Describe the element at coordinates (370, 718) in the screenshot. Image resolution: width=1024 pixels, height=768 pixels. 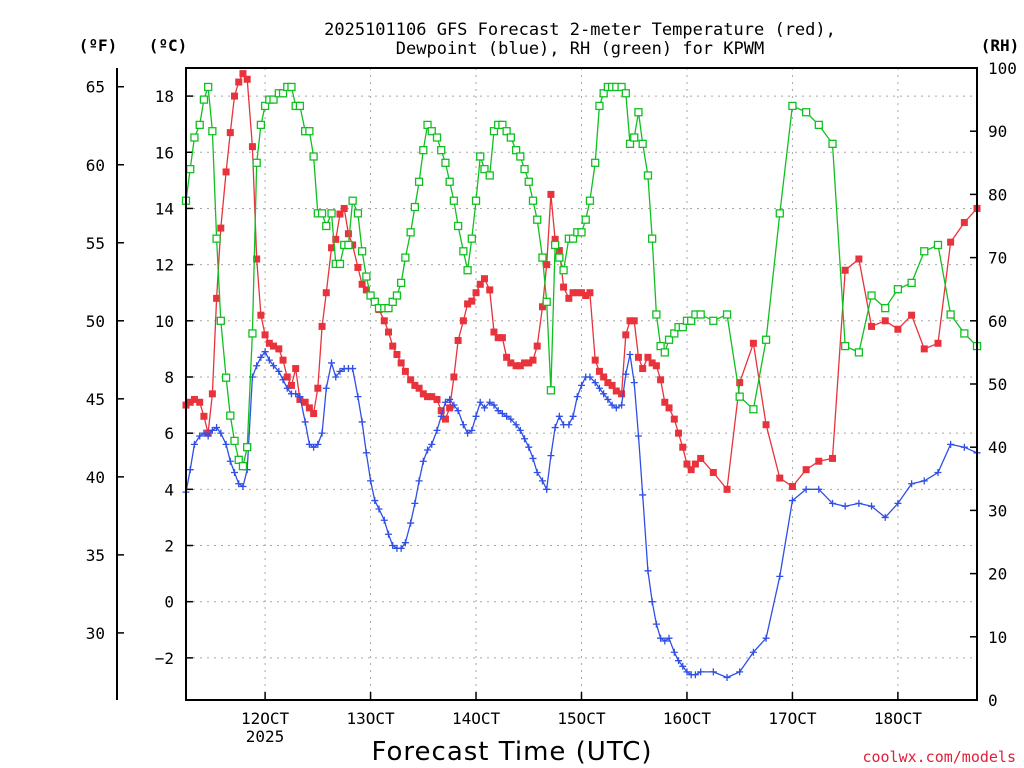
I see `x-tick-label: 13OCT` at that location.